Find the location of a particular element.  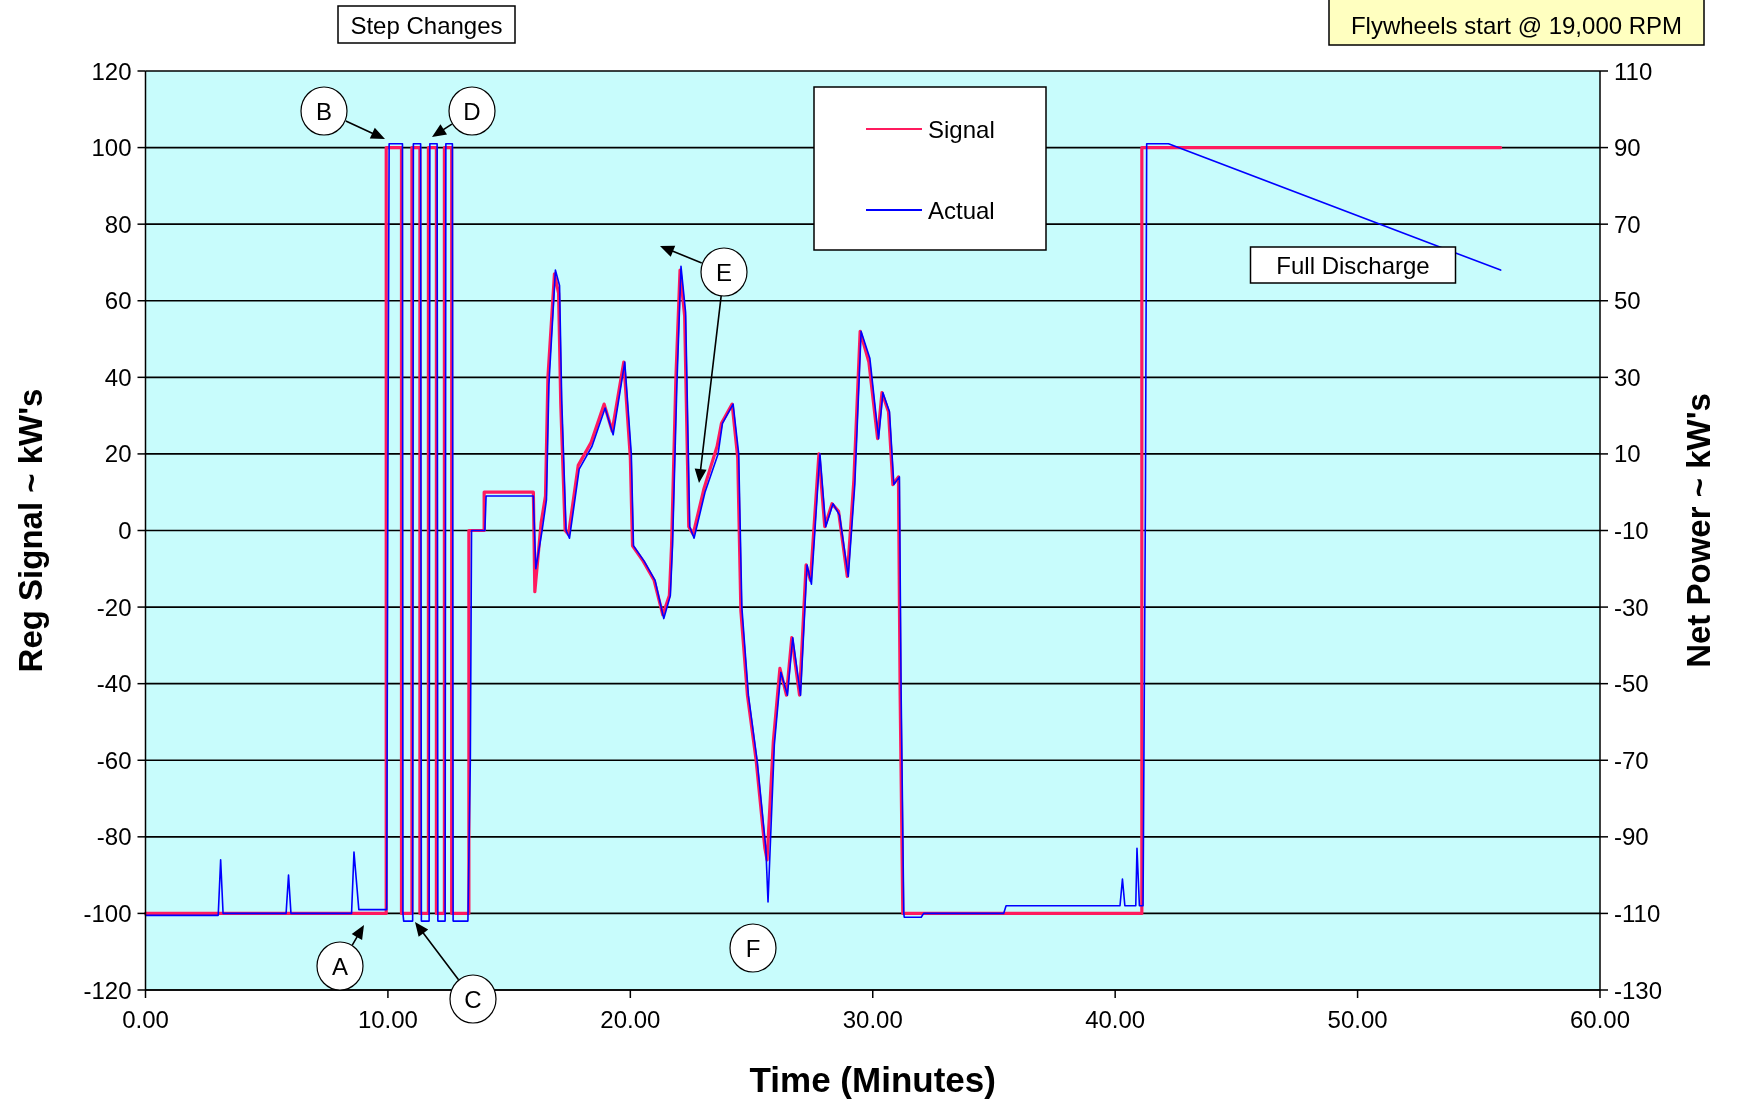

x-tick-label: 50.00 is located at coordinates (1357, 1019).